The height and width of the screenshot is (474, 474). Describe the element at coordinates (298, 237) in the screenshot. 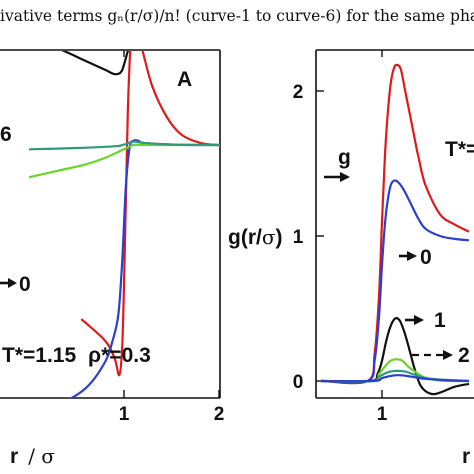

I see `panel-b-ytick-label-1: 1` at that location.